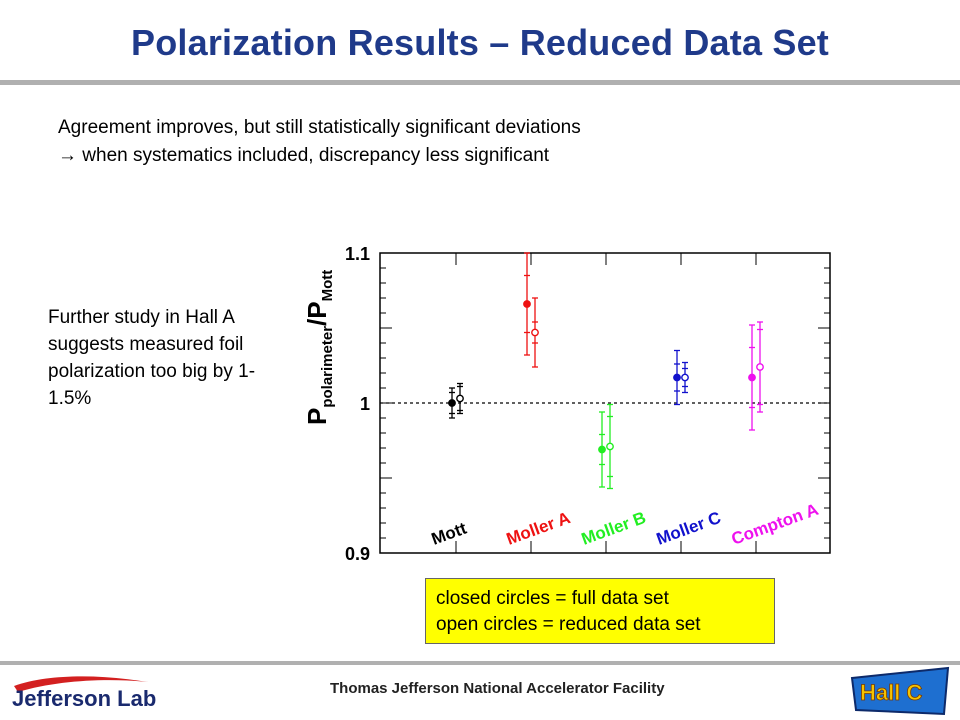  I want to click on y-tick-label: 1.1, so click(357, 254).